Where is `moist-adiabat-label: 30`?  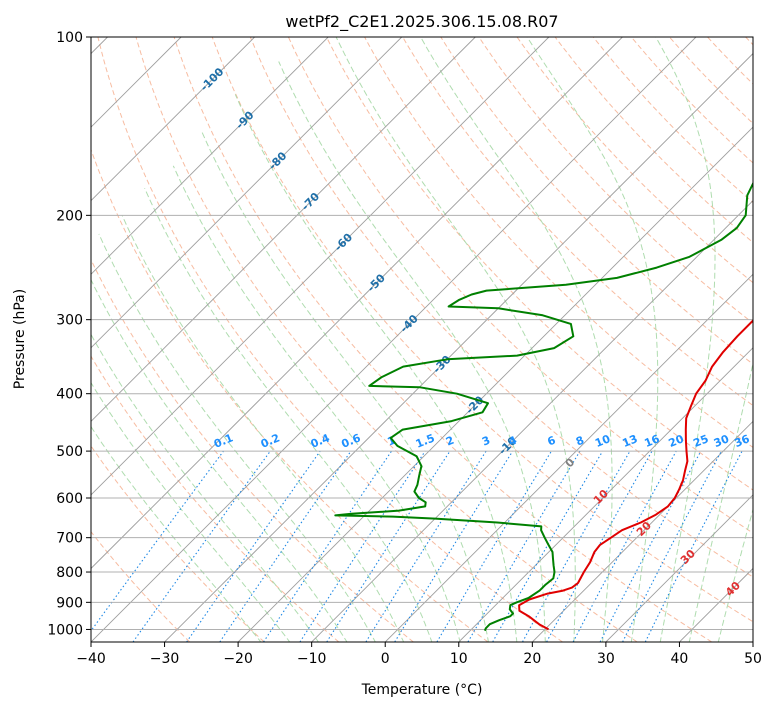 moist-adiabat-label: 30 is located at coordinates (688, 557).